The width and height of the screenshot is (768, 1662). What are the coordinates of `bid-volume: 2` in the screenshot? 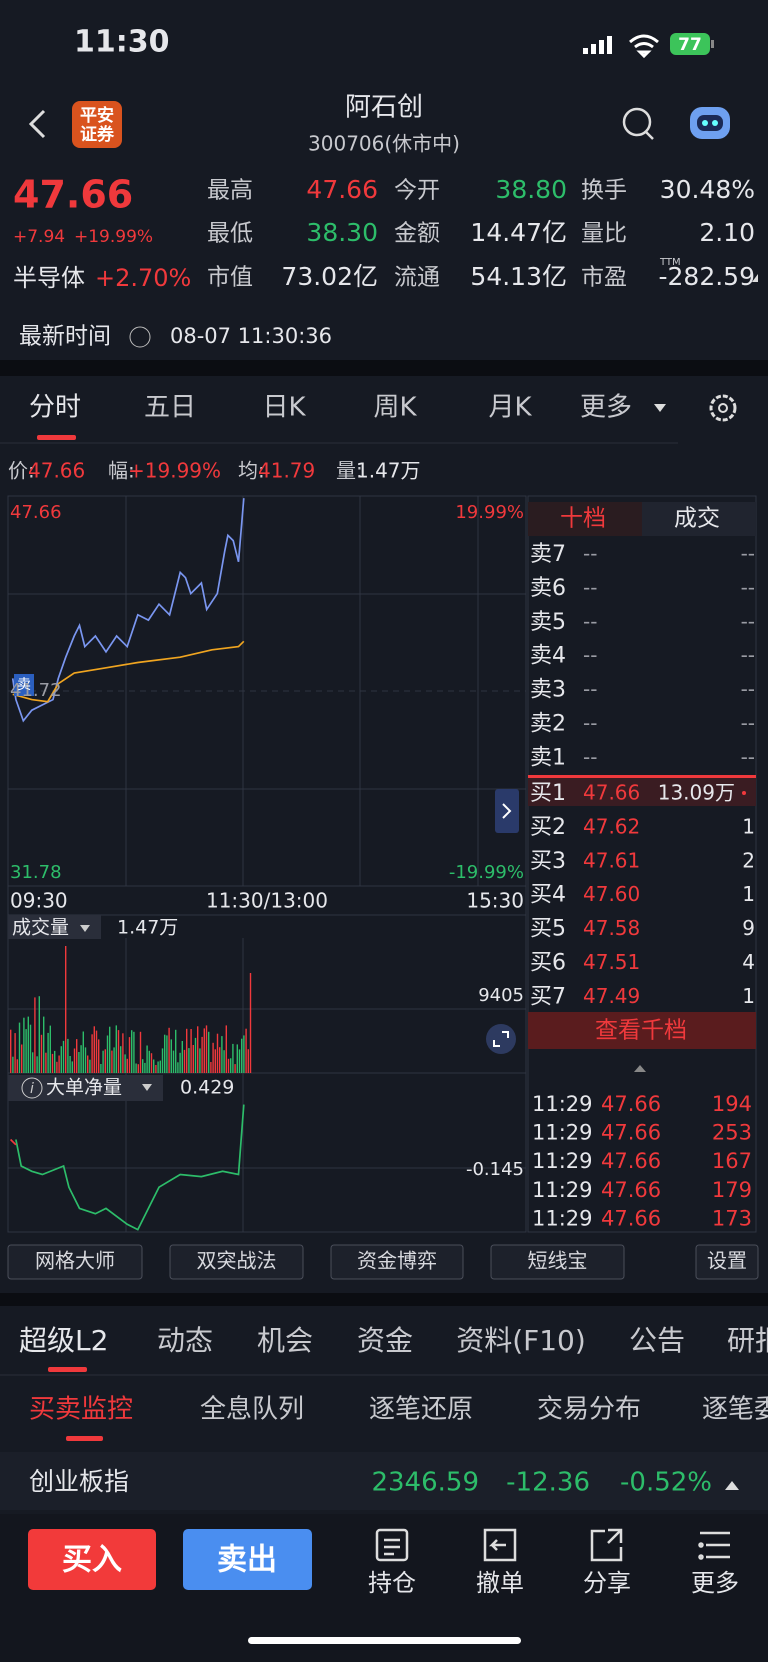 It's located at (748, 860).